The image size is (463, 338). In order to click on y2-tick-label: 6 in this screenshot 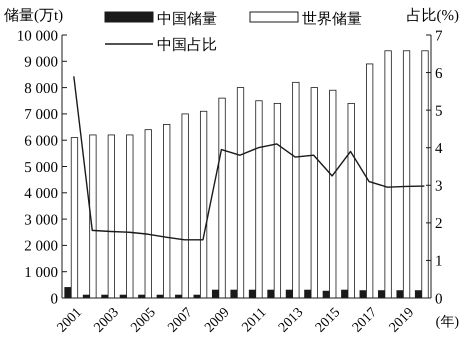, I will do `click(439, 74)`.